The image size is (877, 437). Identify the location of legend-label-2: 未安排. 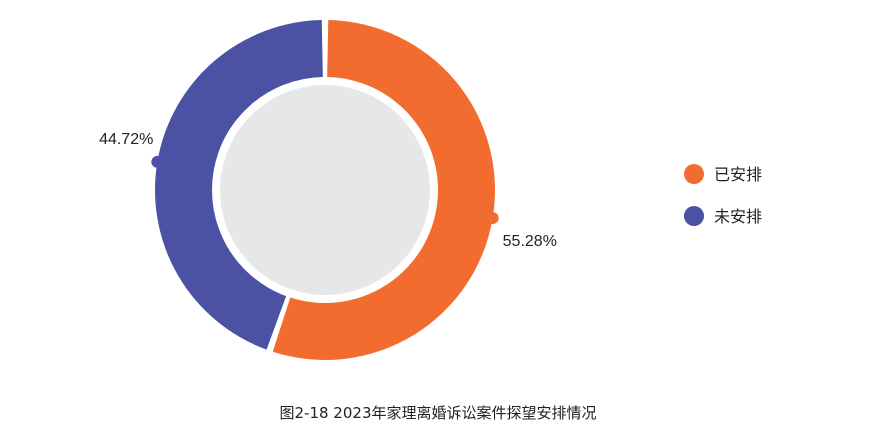
(738, 216).